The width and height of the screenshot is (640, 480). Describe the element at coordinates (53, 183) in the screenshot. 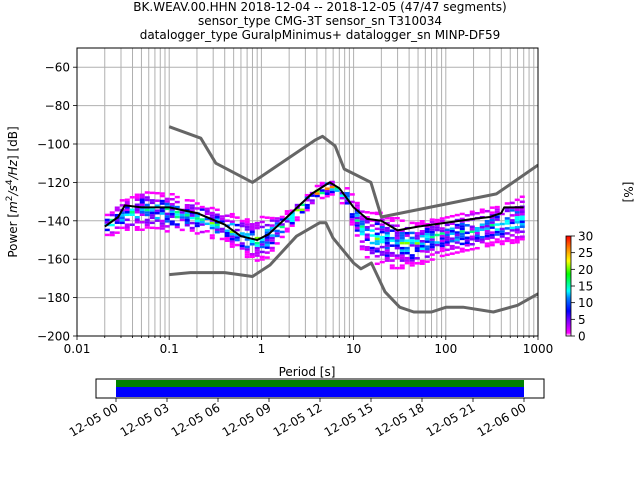

I see `y-tick-label: −120` at that location.